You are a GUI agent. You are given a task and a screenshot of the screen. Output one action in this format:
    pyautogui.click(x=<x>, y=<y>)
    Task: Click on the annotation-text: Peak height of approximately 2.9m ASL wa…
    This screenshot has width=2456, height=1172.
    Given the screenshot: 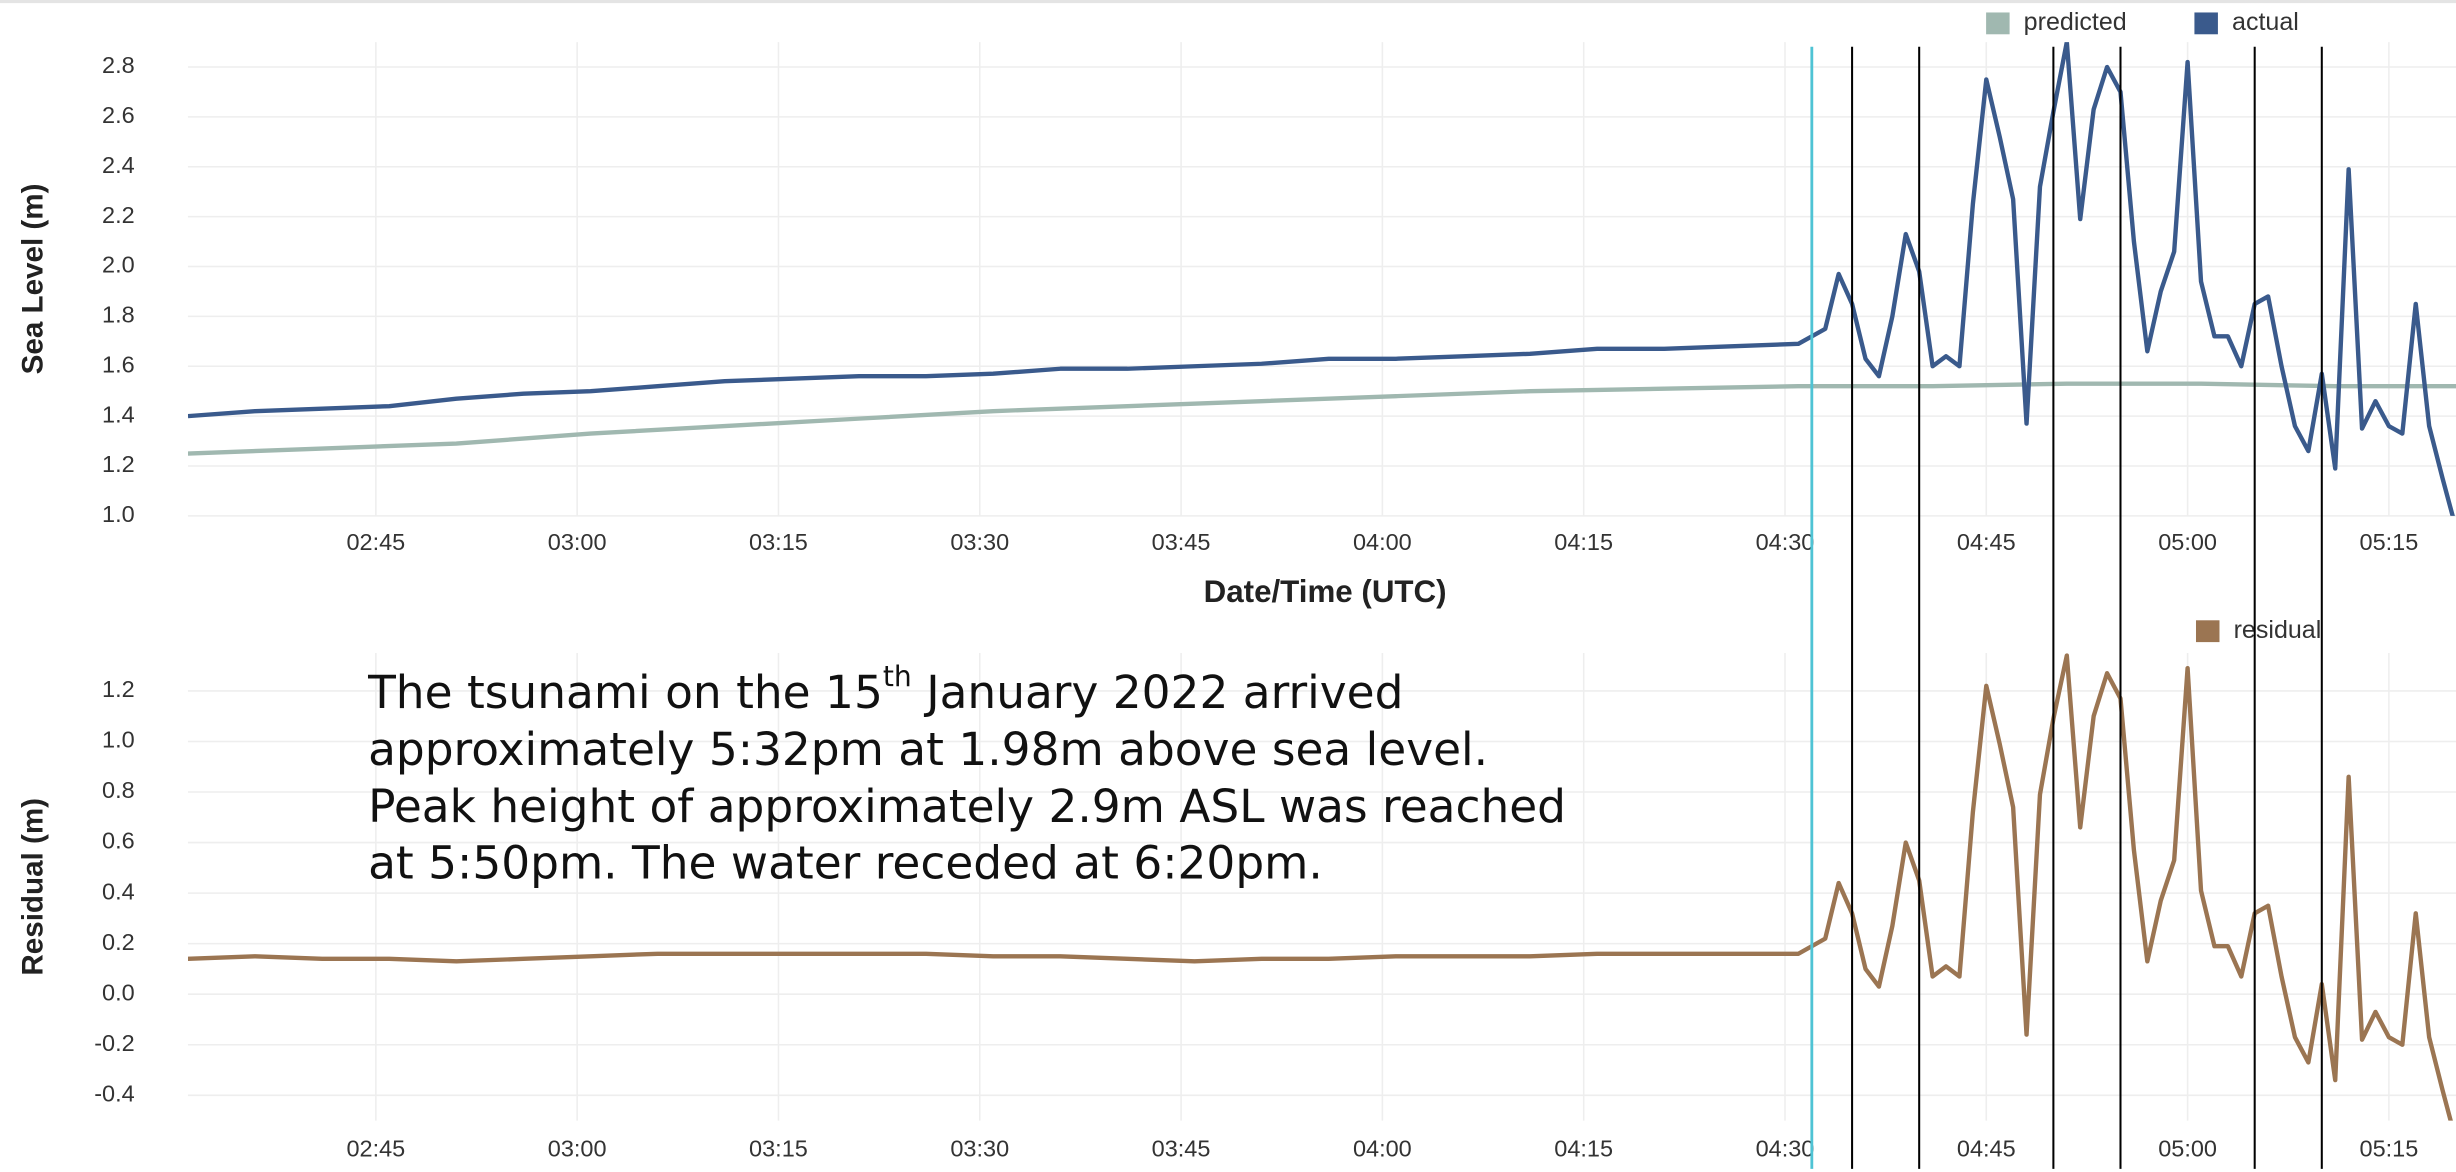 What is the action you would take?
    pyautogui.click(x=967, y=805)
    